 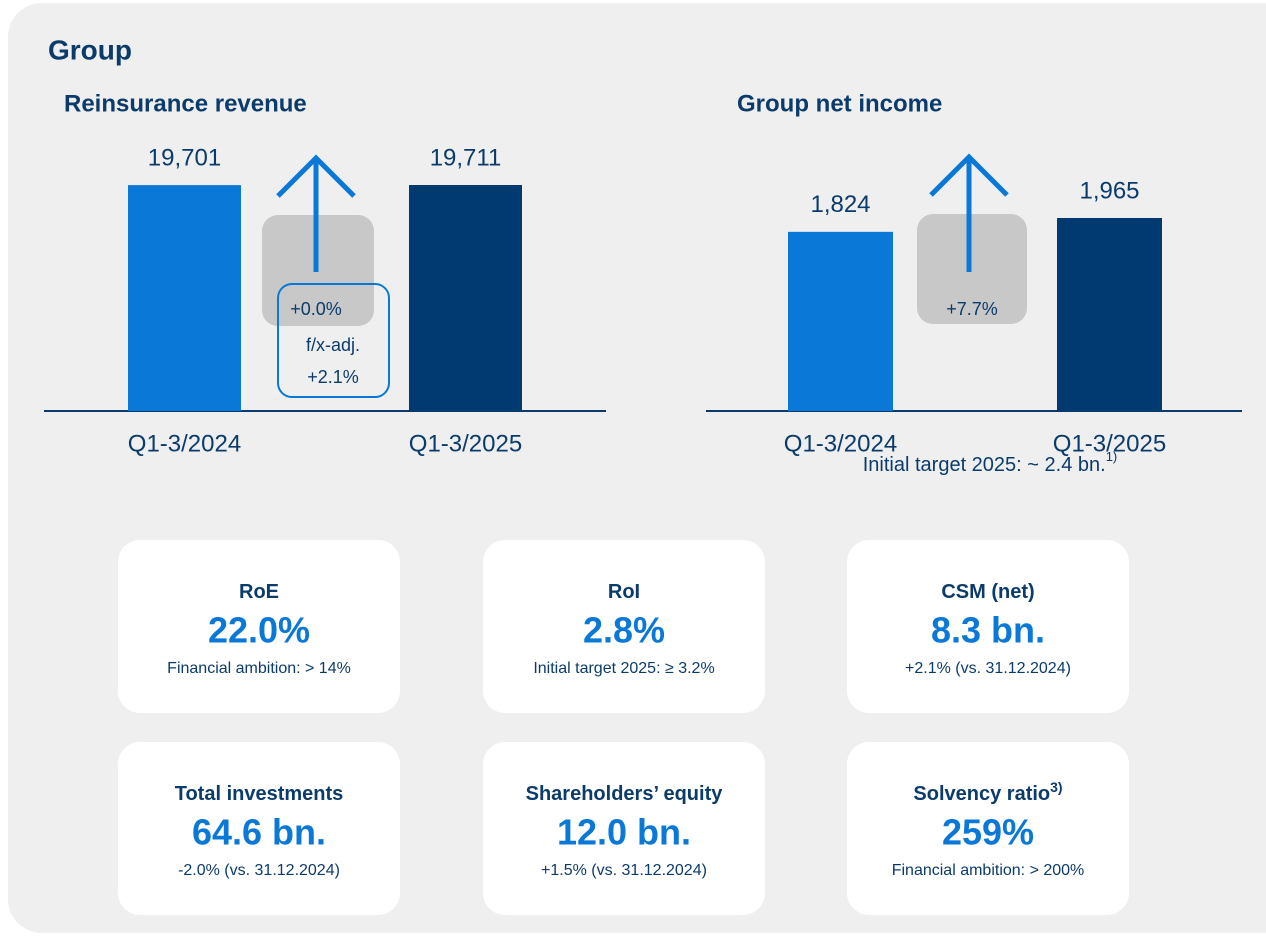 I want to click on kpi-title-text: Shareholders’ equity, so click(x=625, y=794).